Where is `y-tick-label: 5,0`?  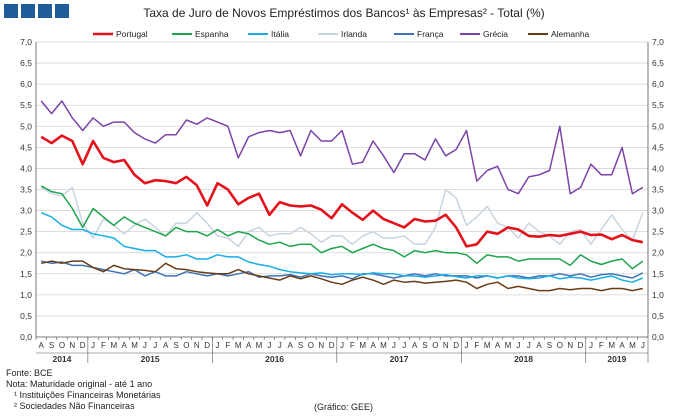
y-tick-label: 5,0 is located at coordinates (26, 126).